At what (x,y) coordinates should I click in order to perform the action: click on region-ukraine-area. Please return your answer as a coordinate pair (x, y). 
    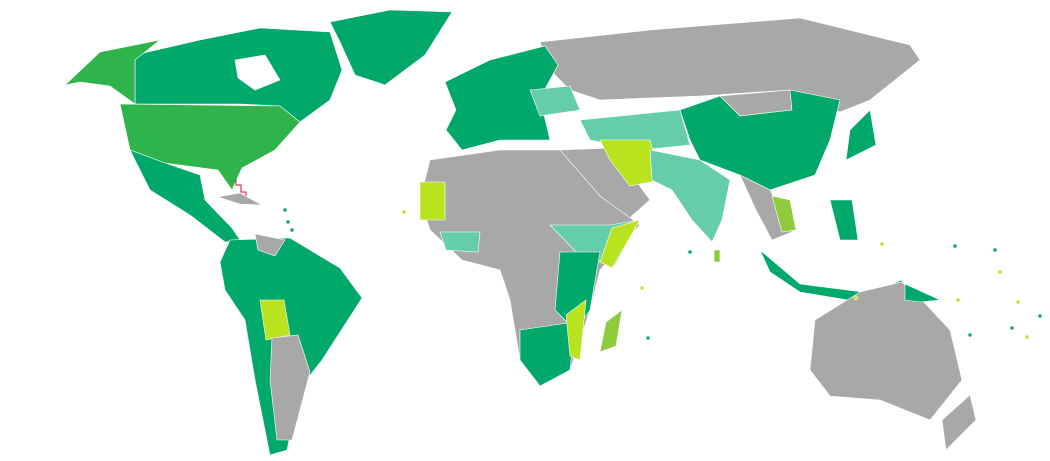
    Looking at the image, I should click on (555, 101).